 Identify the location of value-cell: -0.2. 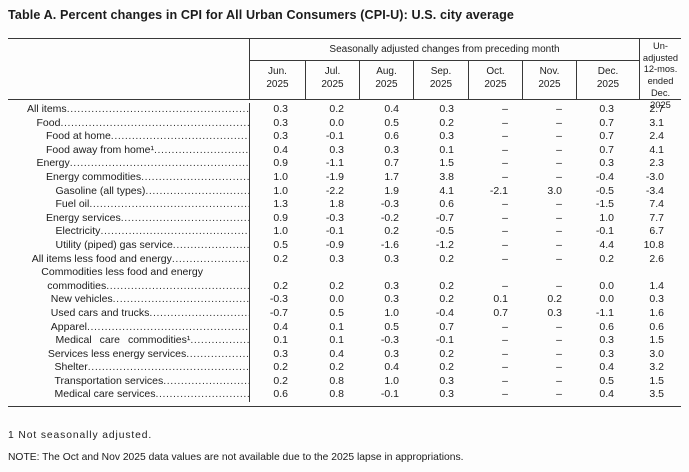
(389, 217).